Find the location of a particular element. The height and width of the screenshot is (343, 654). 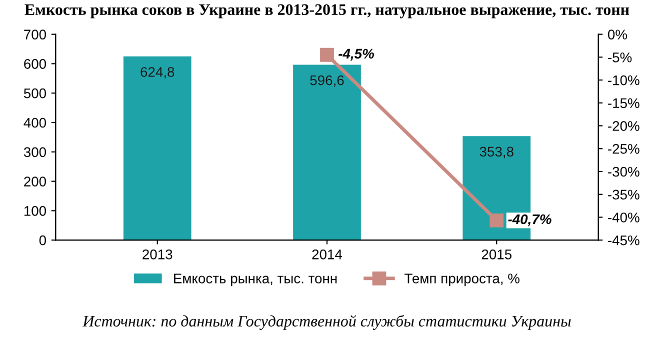

y-tick-label: 300 is located at coordinates (35, 152).